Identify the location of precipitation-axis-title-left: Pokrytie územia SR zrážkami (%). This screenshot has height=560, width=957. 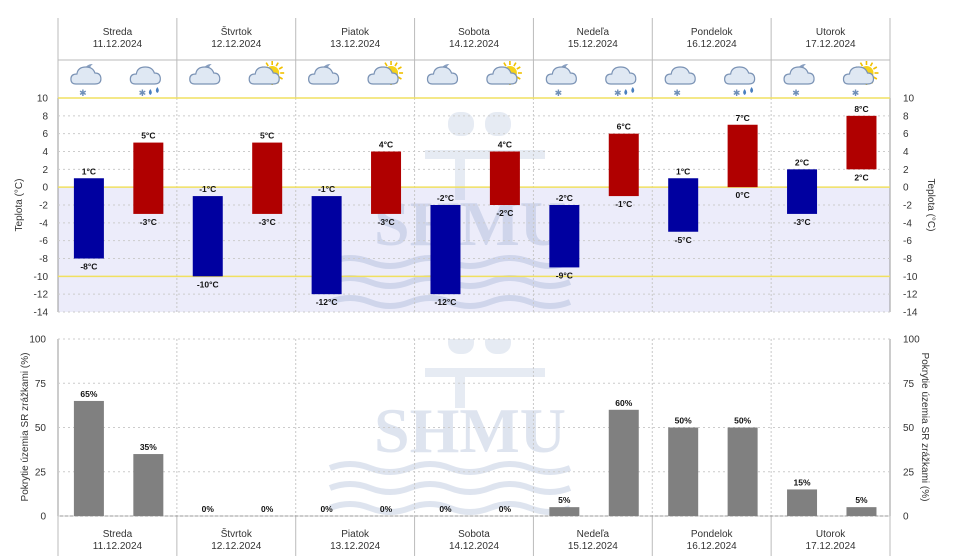
(25, 427).